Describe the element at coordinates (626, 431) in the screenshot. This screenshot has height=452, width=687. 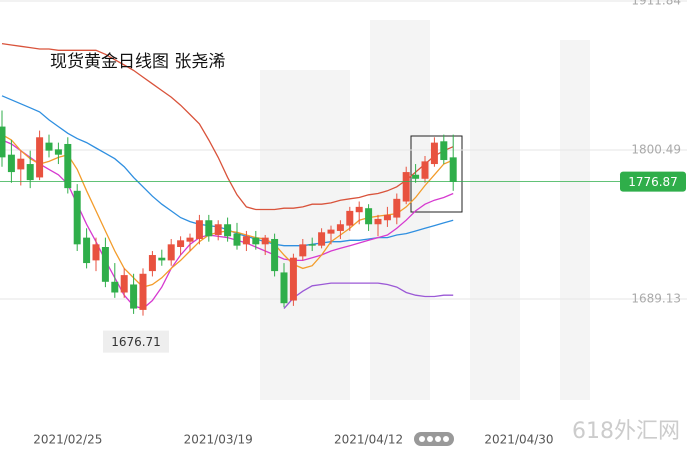
I see `watermark: 618外汇网` at that location.